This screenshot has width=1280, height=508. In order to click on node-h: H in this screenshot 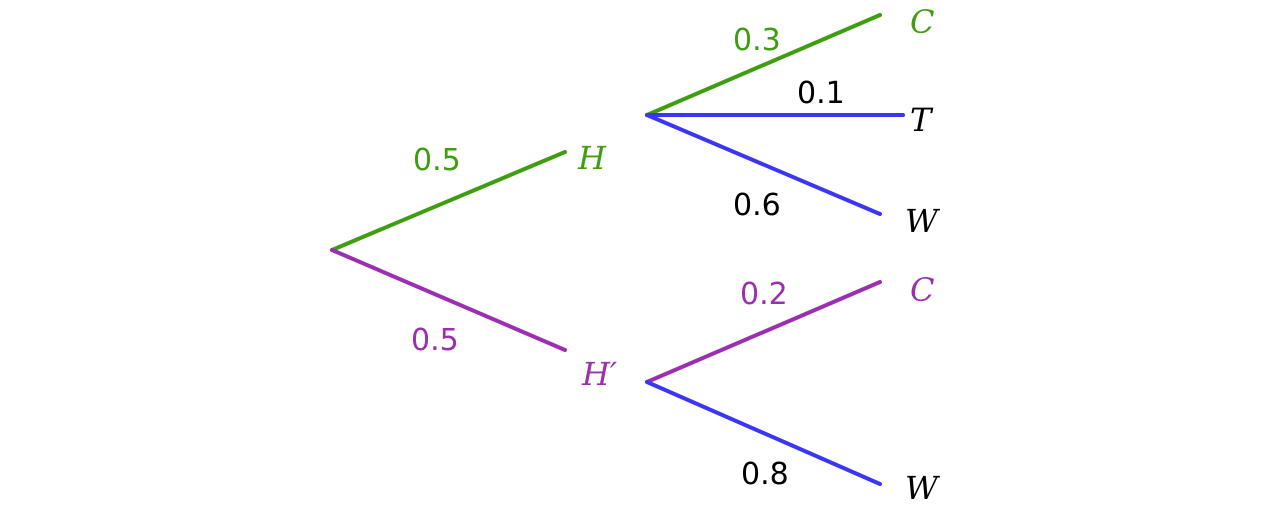, I will do `click(592, 158)`.